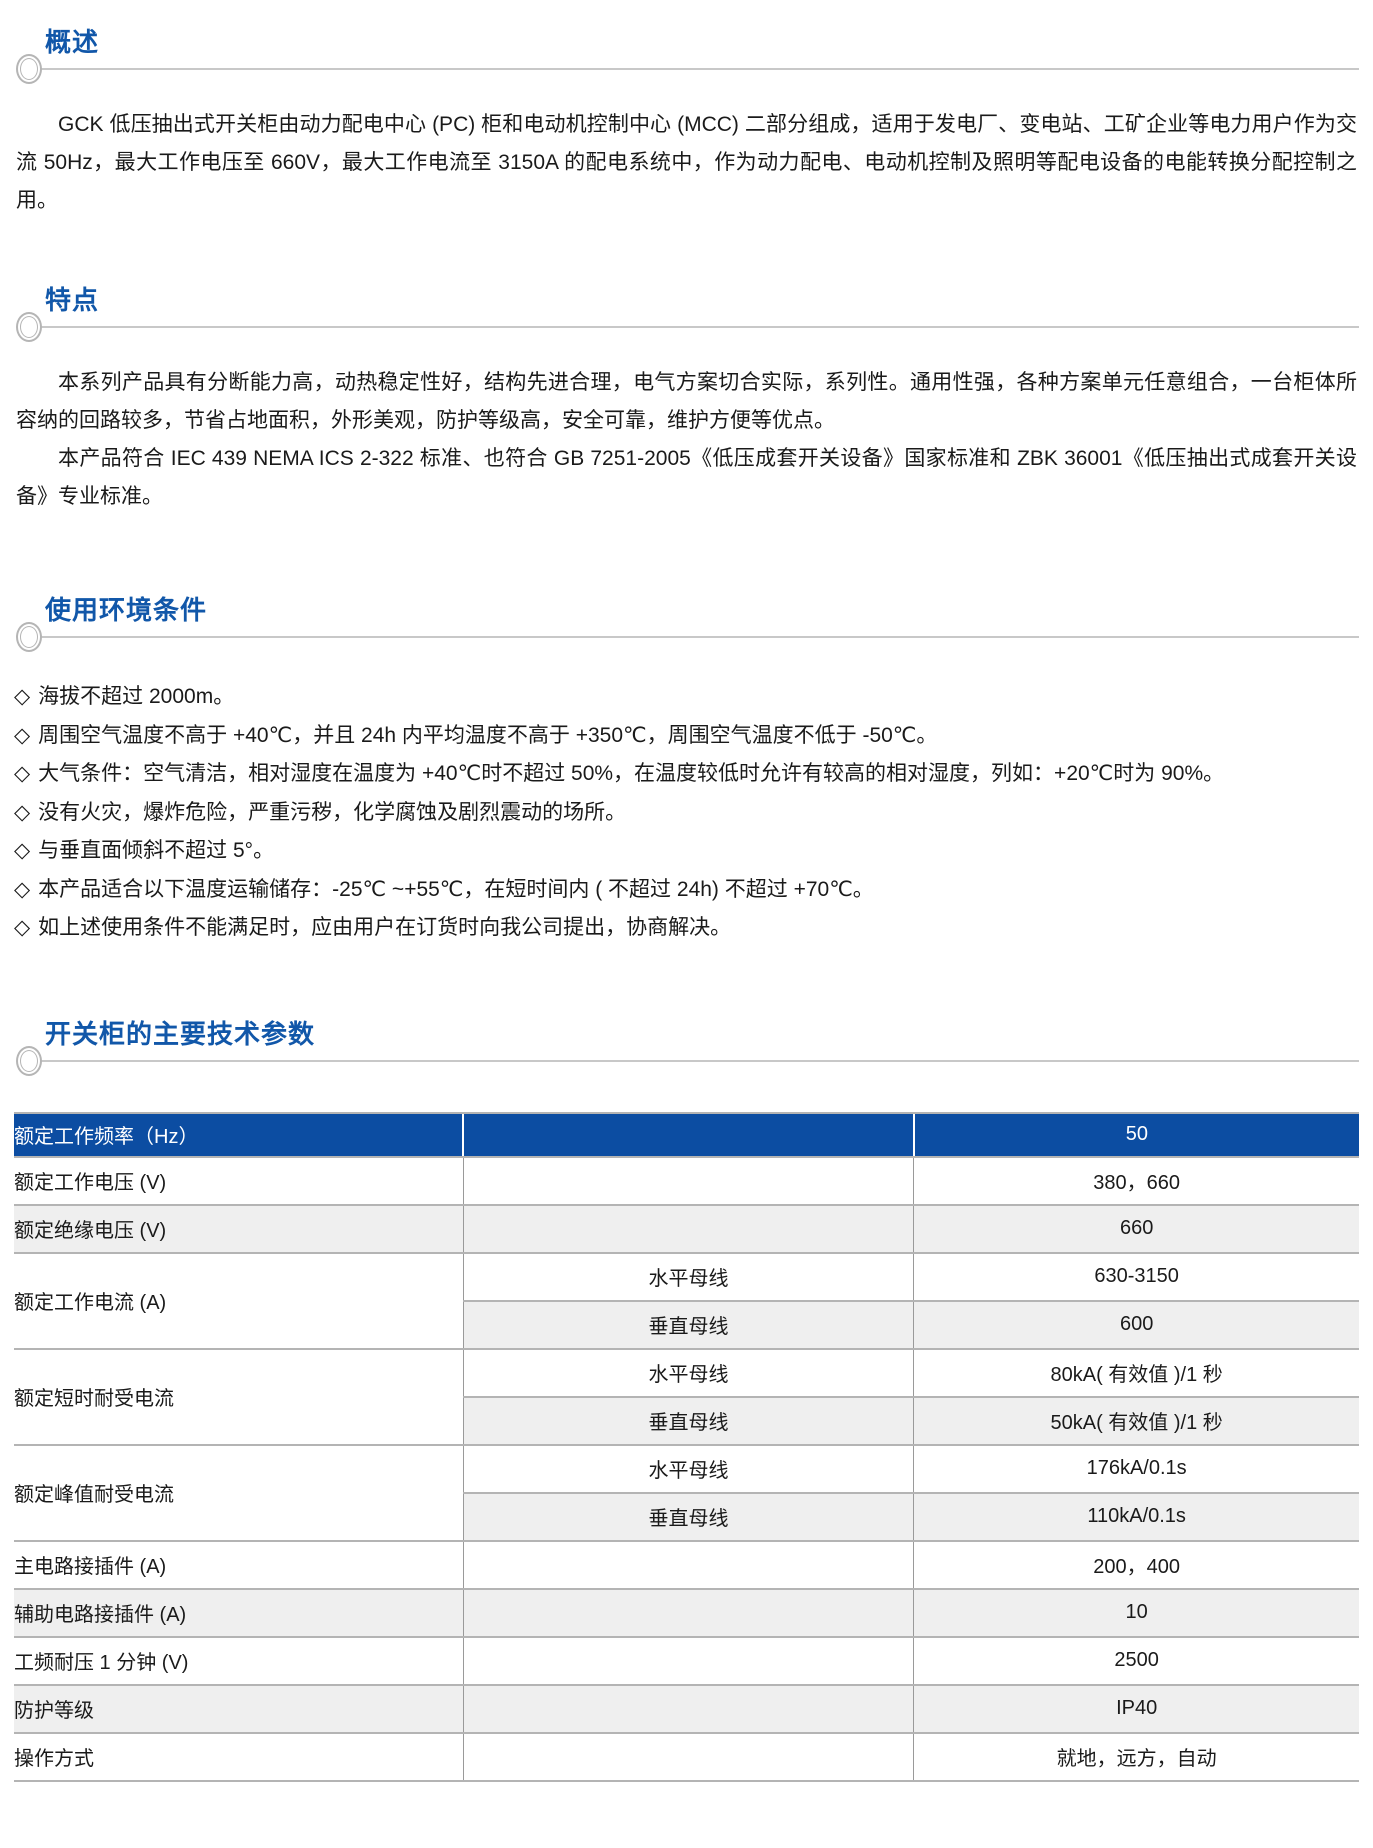  What do you see at coordinates (239, 1709) in the screenshot?
I see `cell-param: 防护等级` at bounding box center [239, 1709].